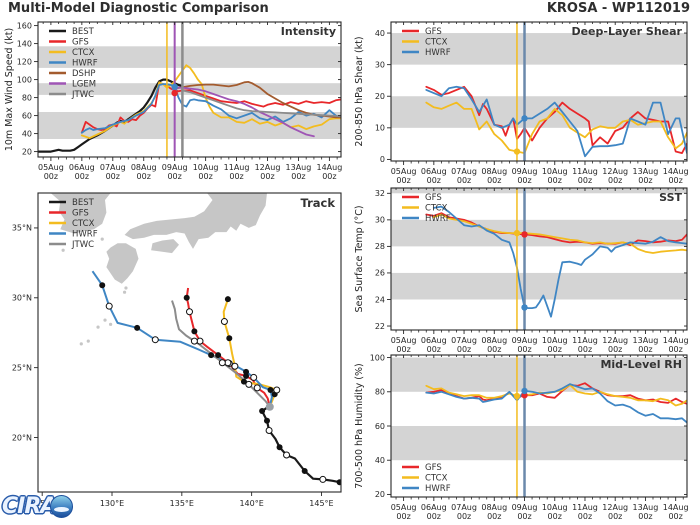 This screenshot has width=700, height=525. Describe the element at coordinates (380, 246) in the screenshot. I see `svg-text: 28` at that location.